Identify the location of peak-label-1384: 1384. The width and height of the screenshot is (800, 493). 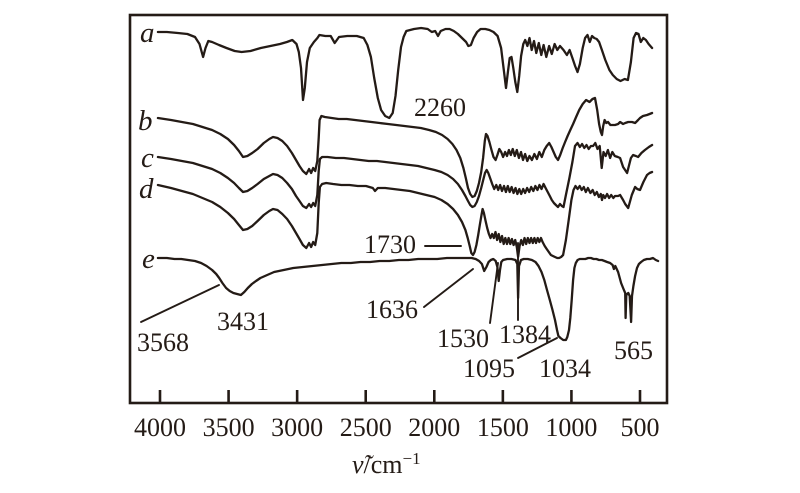
(525, 334).